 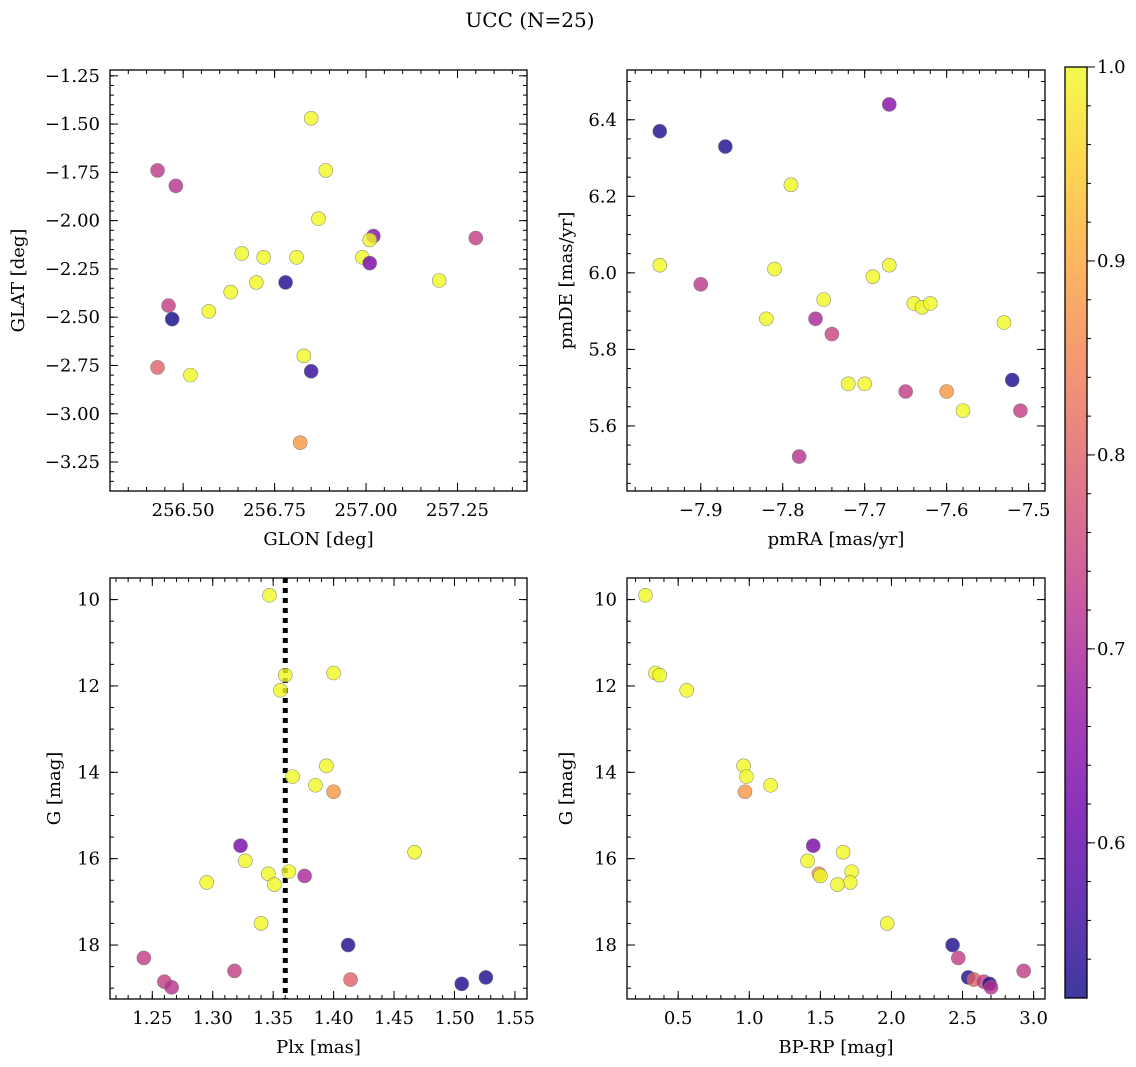 I want to click on x-tick-label: 1.45, so click(x=394, y=1018).